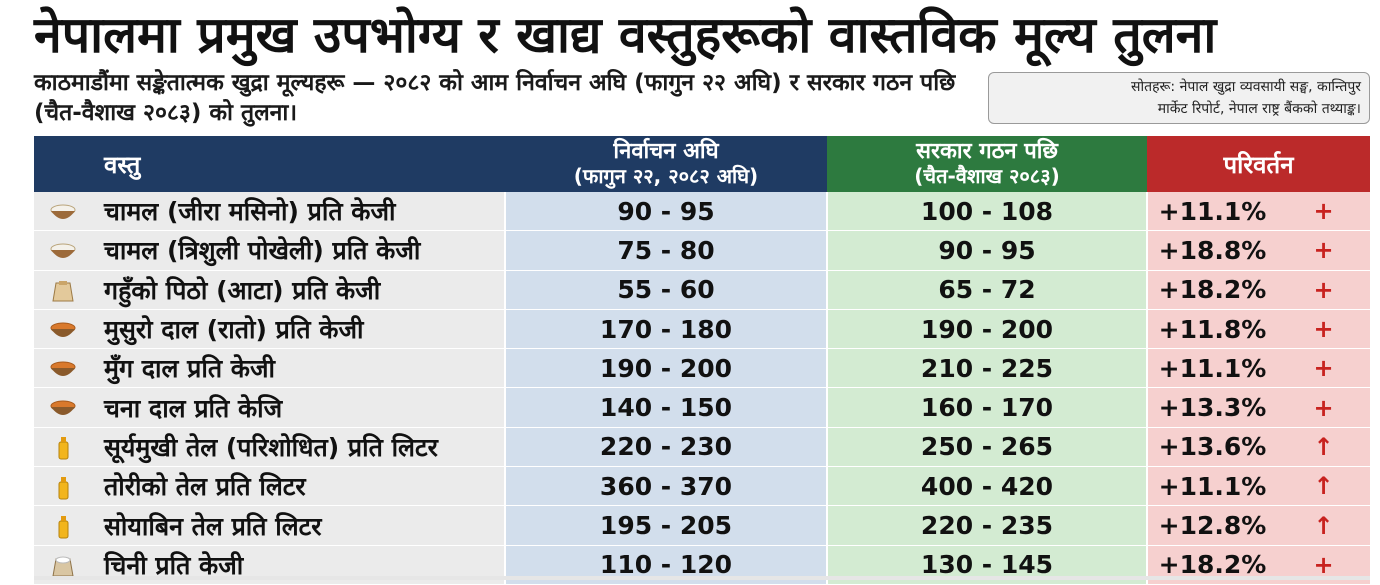 This screenshot has width=1380, height=585. What do you see at coordinates (1259, 164) in the screenshot?
I see `header-change: परिवर्तन` at bounding box center [1259, 164].